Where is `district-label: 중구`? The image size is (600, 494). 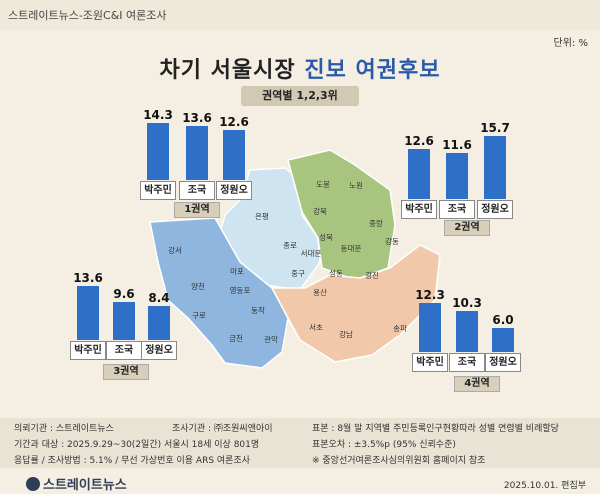 district-label: 중구 is located at coordinates (298, 273).